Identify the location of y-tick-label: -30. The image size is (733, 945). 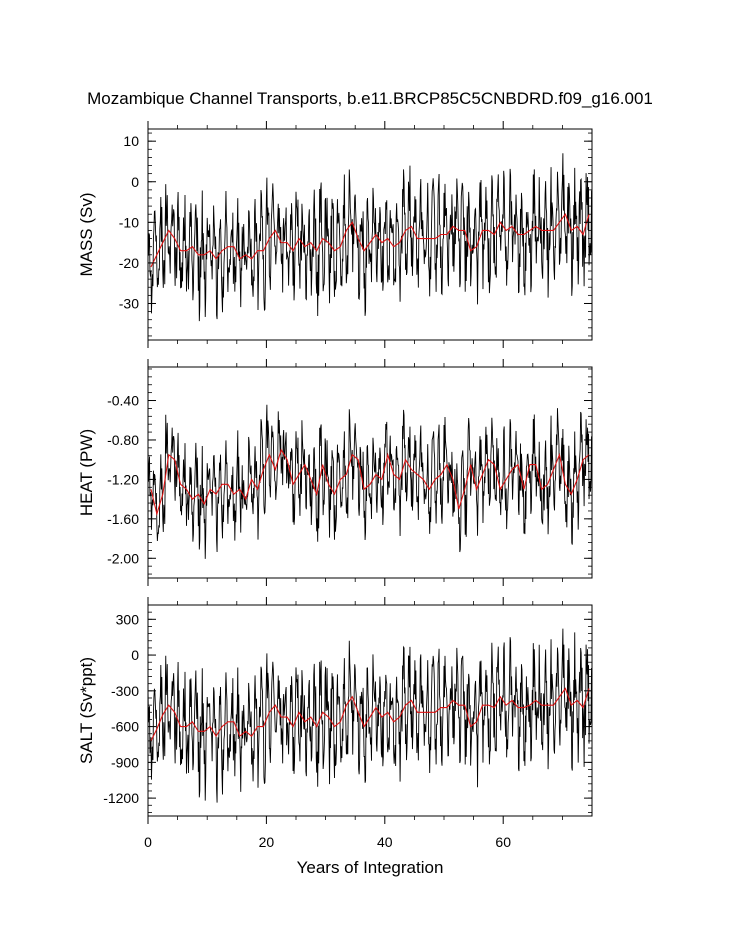
(129, 303).